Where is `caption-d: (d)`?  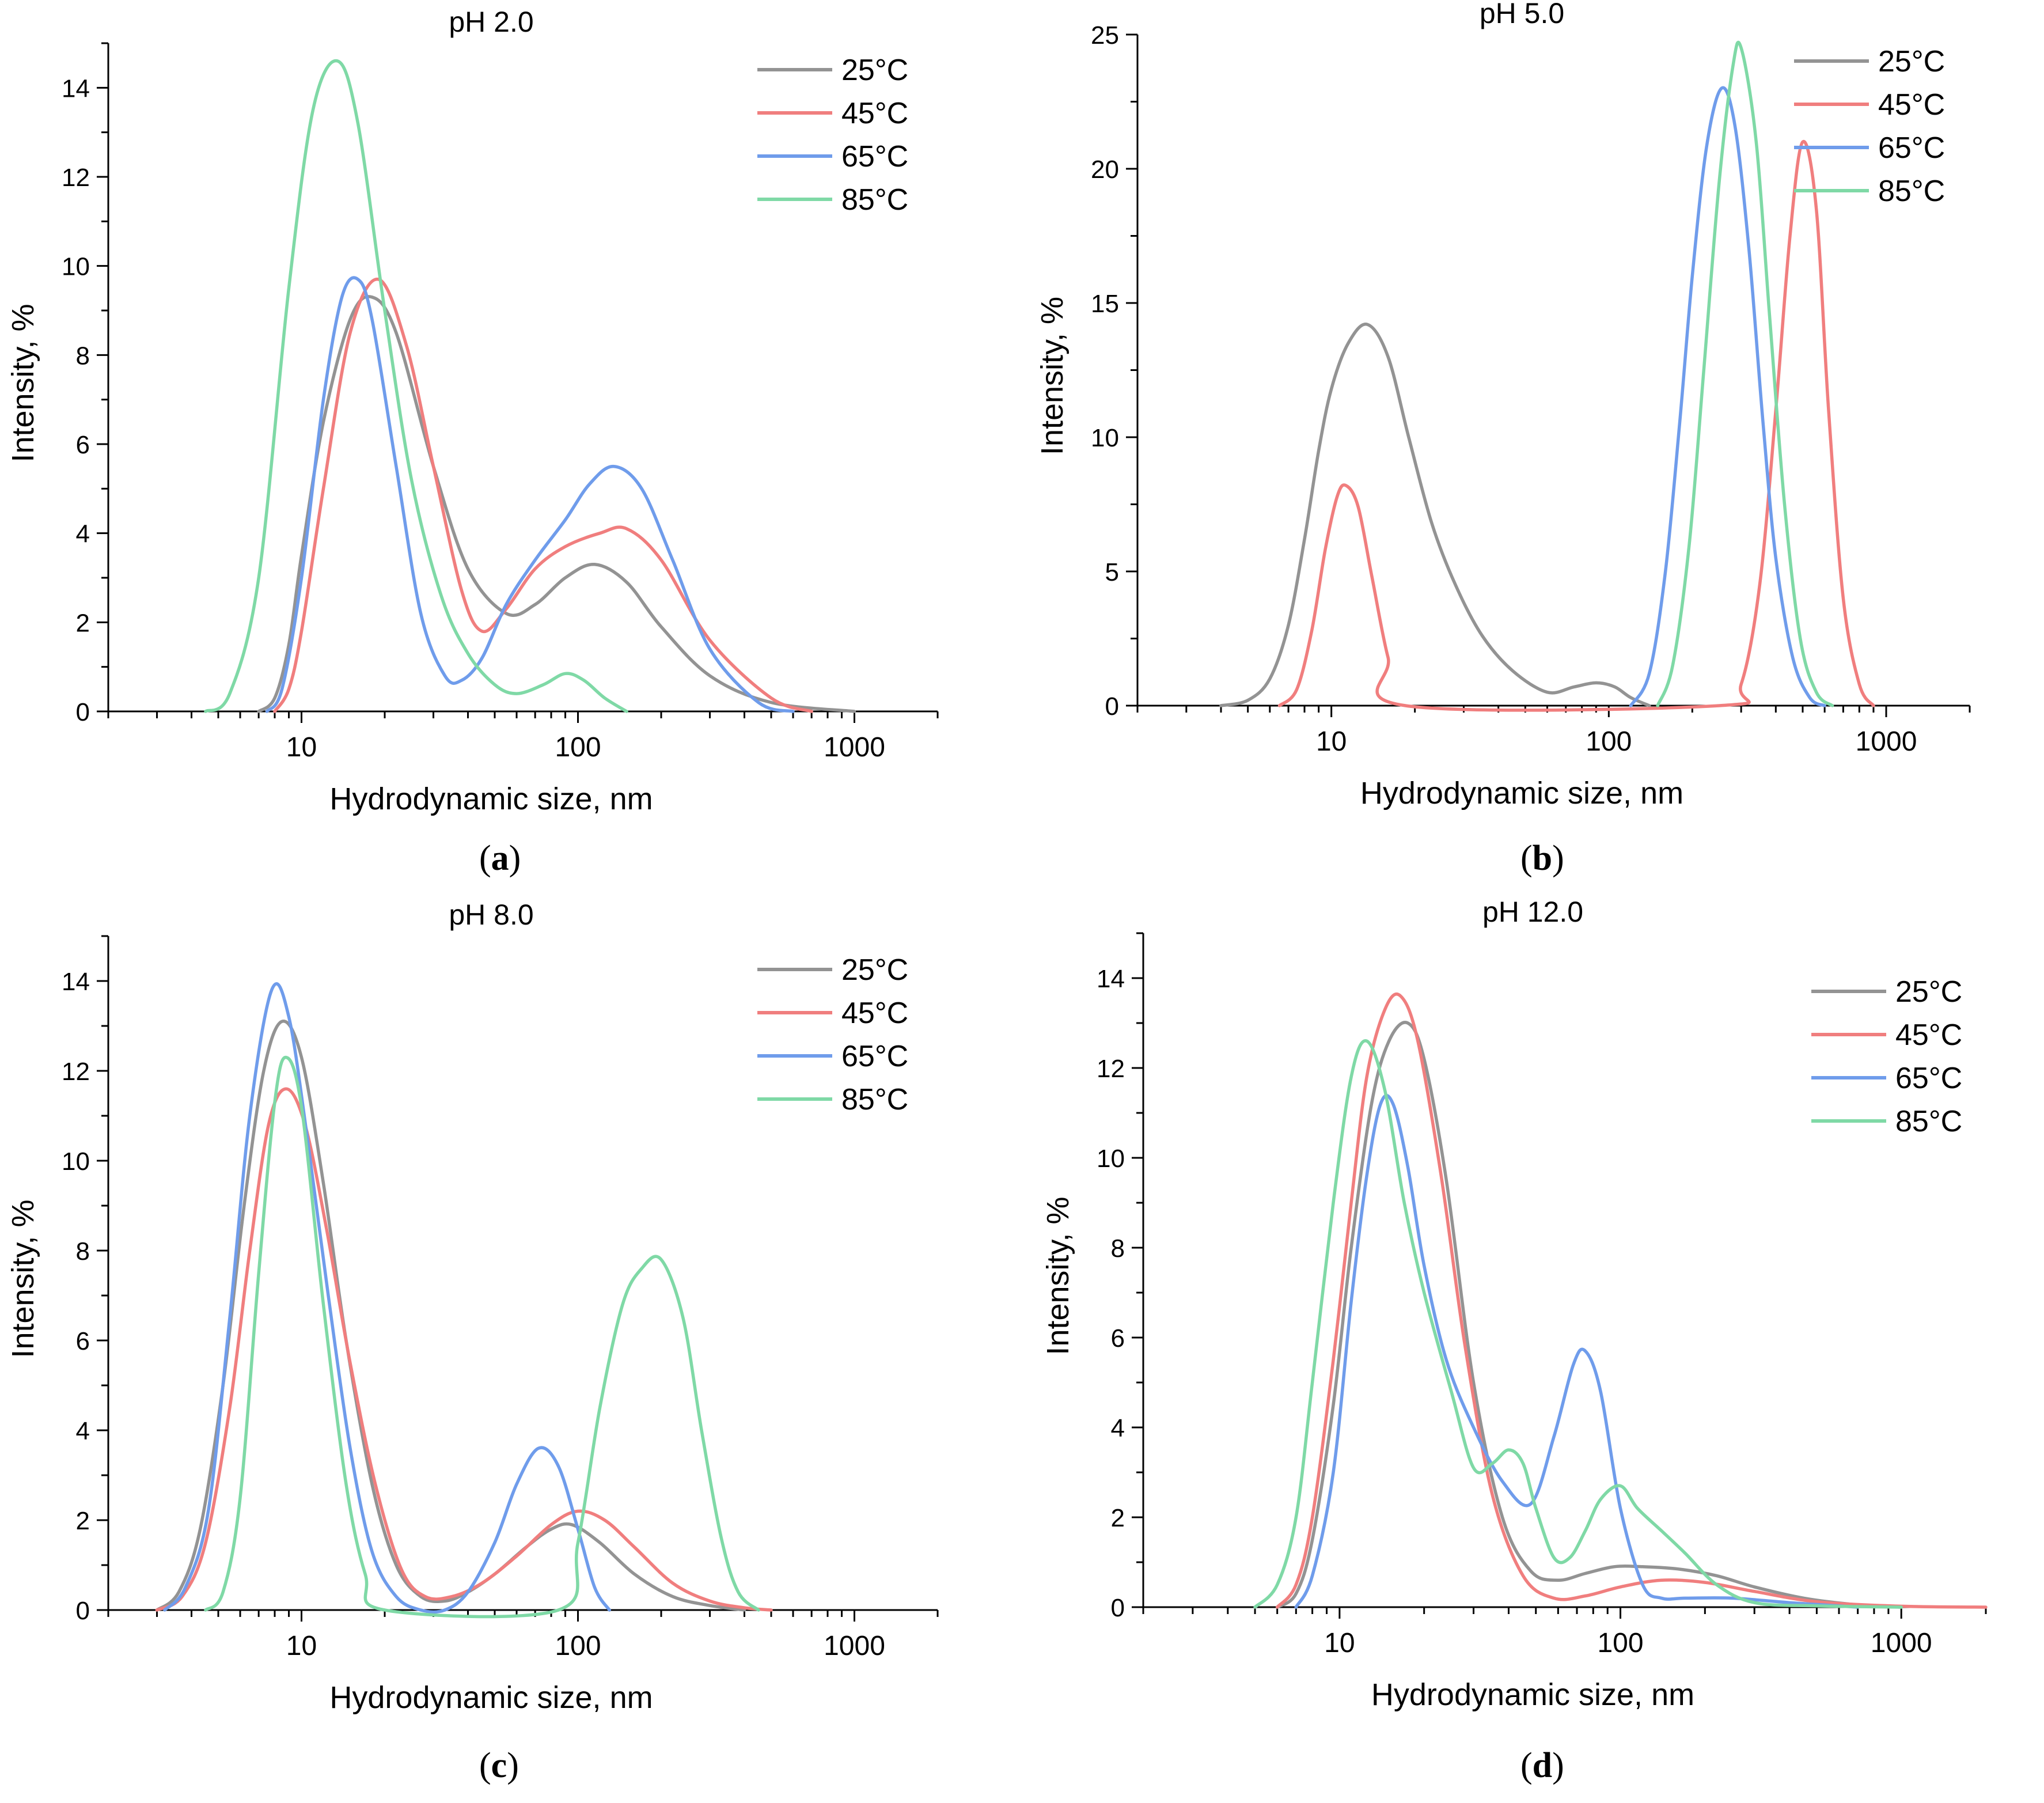 caption-d: (d) is located at coordinates (1542, 1765).